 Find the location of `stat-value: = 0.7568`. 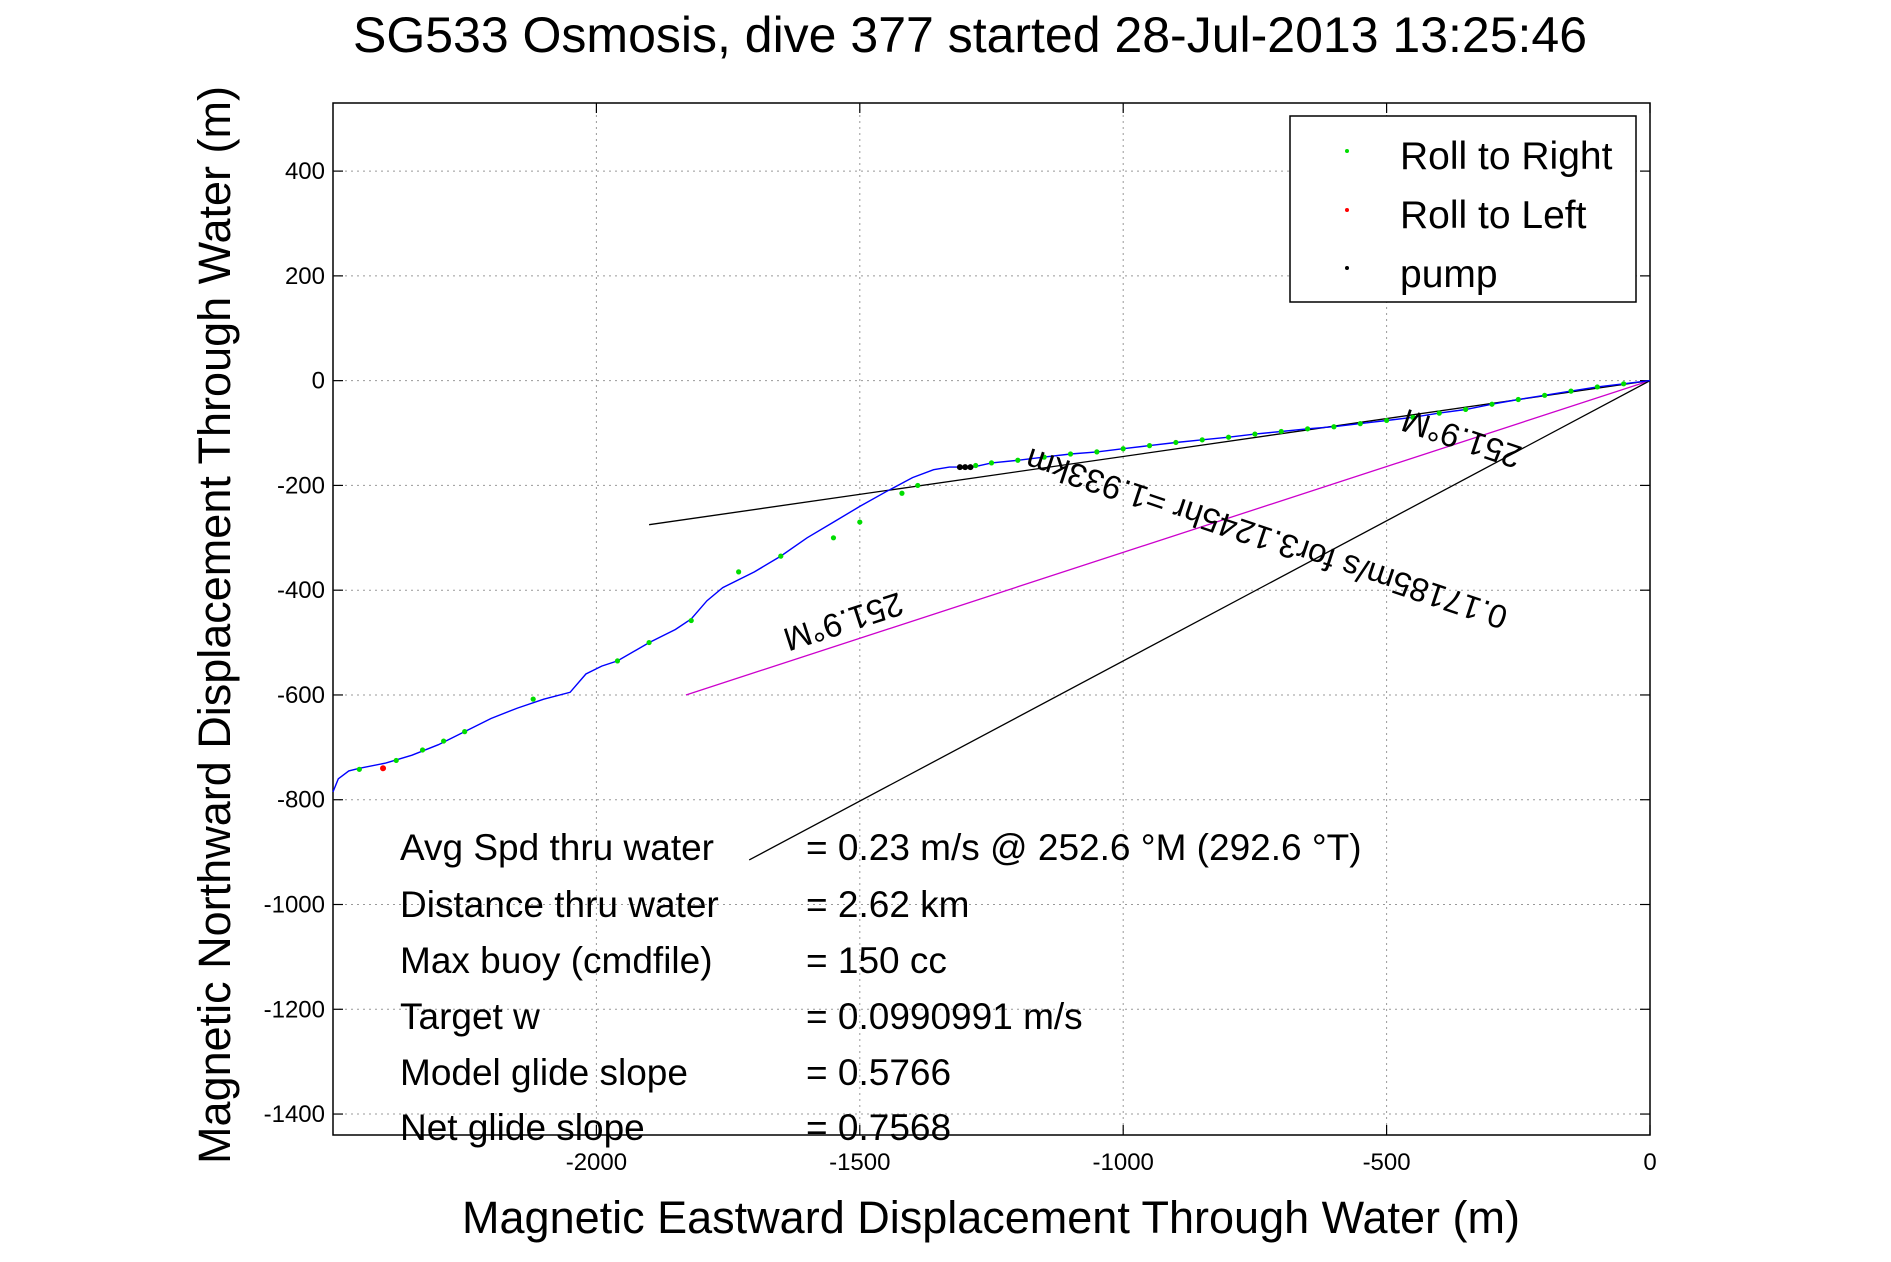

stat-value: = 0.7568 is located at coordinates (878, 1127).